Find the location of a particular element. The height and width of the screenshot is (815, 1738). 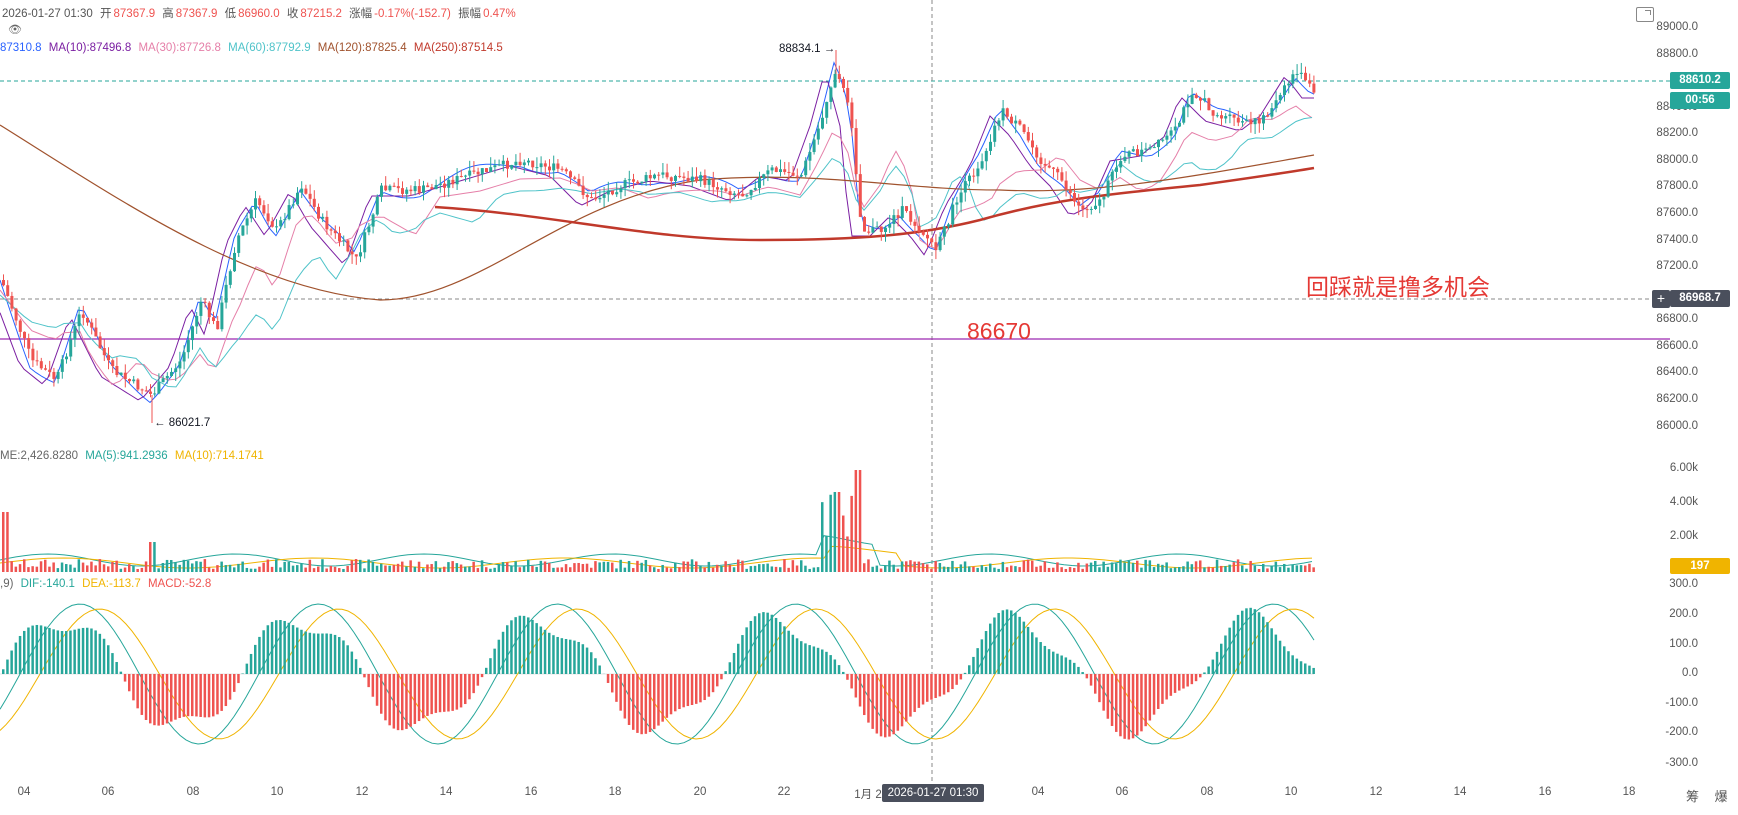

time-axis-label: 22 is located at coordinates (784, 792).